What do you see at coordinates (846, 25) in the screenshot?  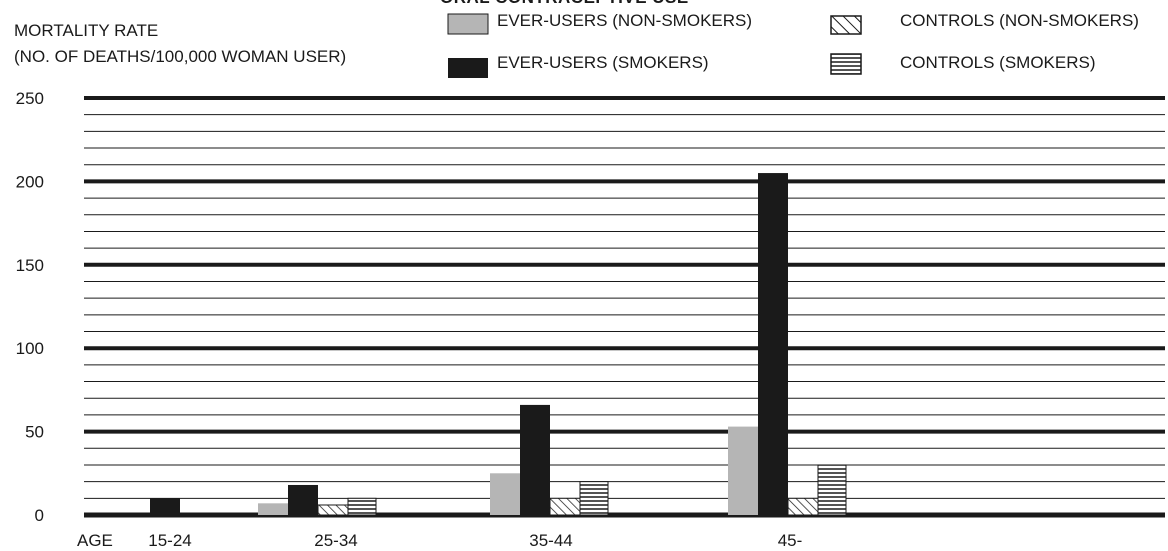 I see `legend-swatch-diagonal-hatch` at bounding box center [846, 25].